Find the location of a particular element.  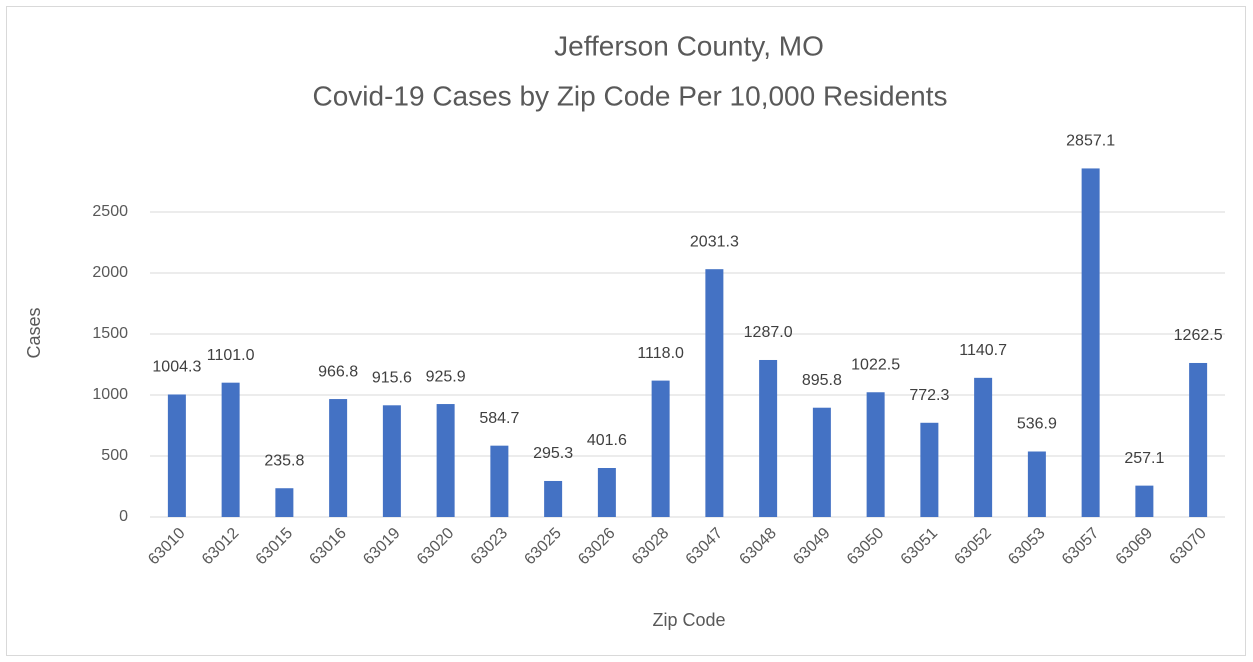

data-label: 1262.5 is located at coordinates (1198, 335).